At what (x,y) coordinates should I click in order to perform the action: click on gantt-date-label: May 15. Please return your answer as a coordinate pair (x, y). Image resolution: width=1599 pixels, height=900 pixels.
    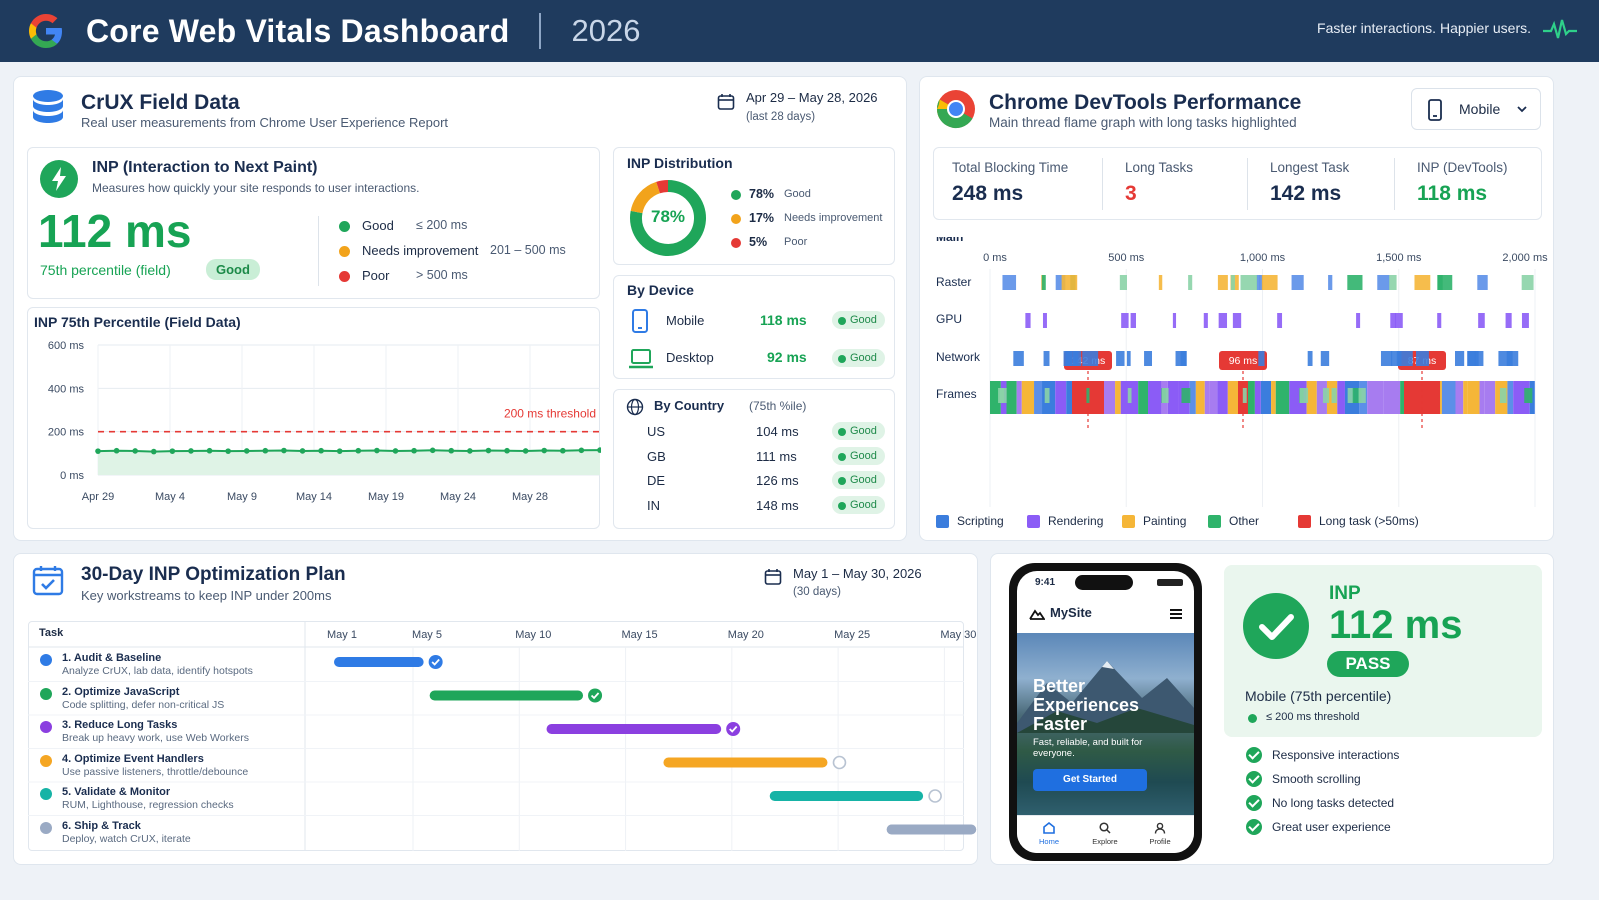
    Looking at the image, I should click on (640, 635).